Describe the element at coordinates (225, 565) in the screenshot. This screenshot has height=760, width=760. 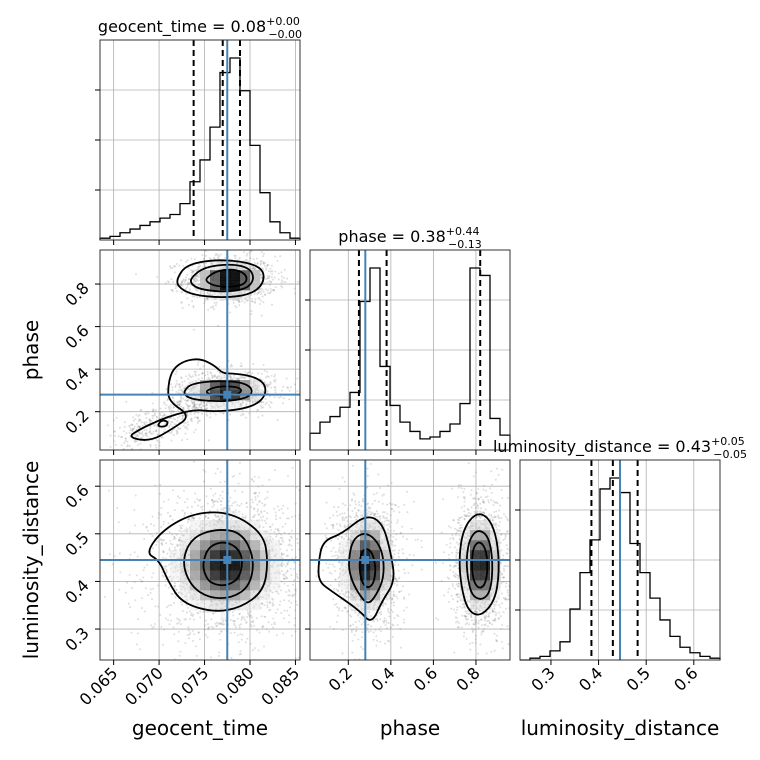
I see `density-blocks` at that location.